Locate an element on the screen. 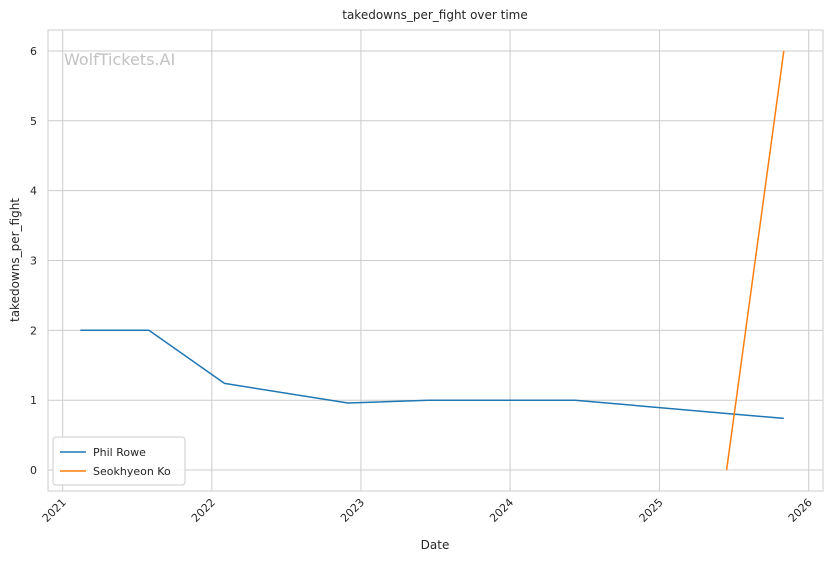 This screenshot has height=561, width=838. legend-box is located at coordinates (119, 461).